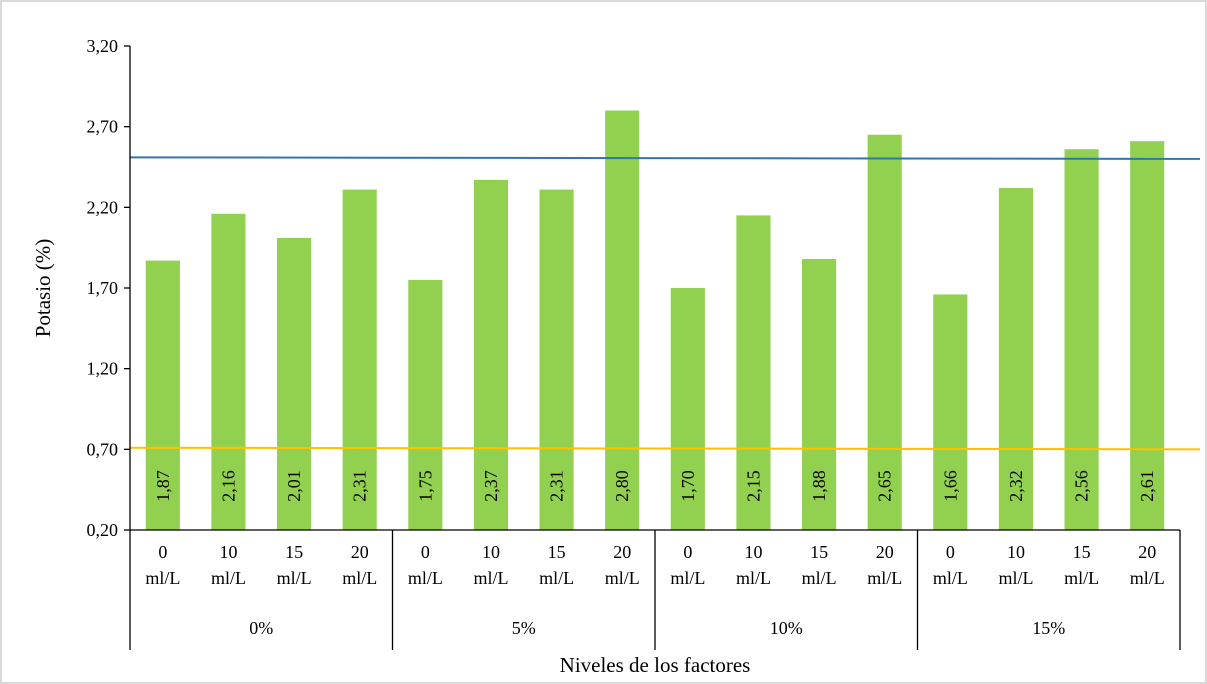 The image size is (1207, 684). Describe the element at coordinates (425, 486) in the screenshot. I see `bar-data-label: 1,75` at that location.